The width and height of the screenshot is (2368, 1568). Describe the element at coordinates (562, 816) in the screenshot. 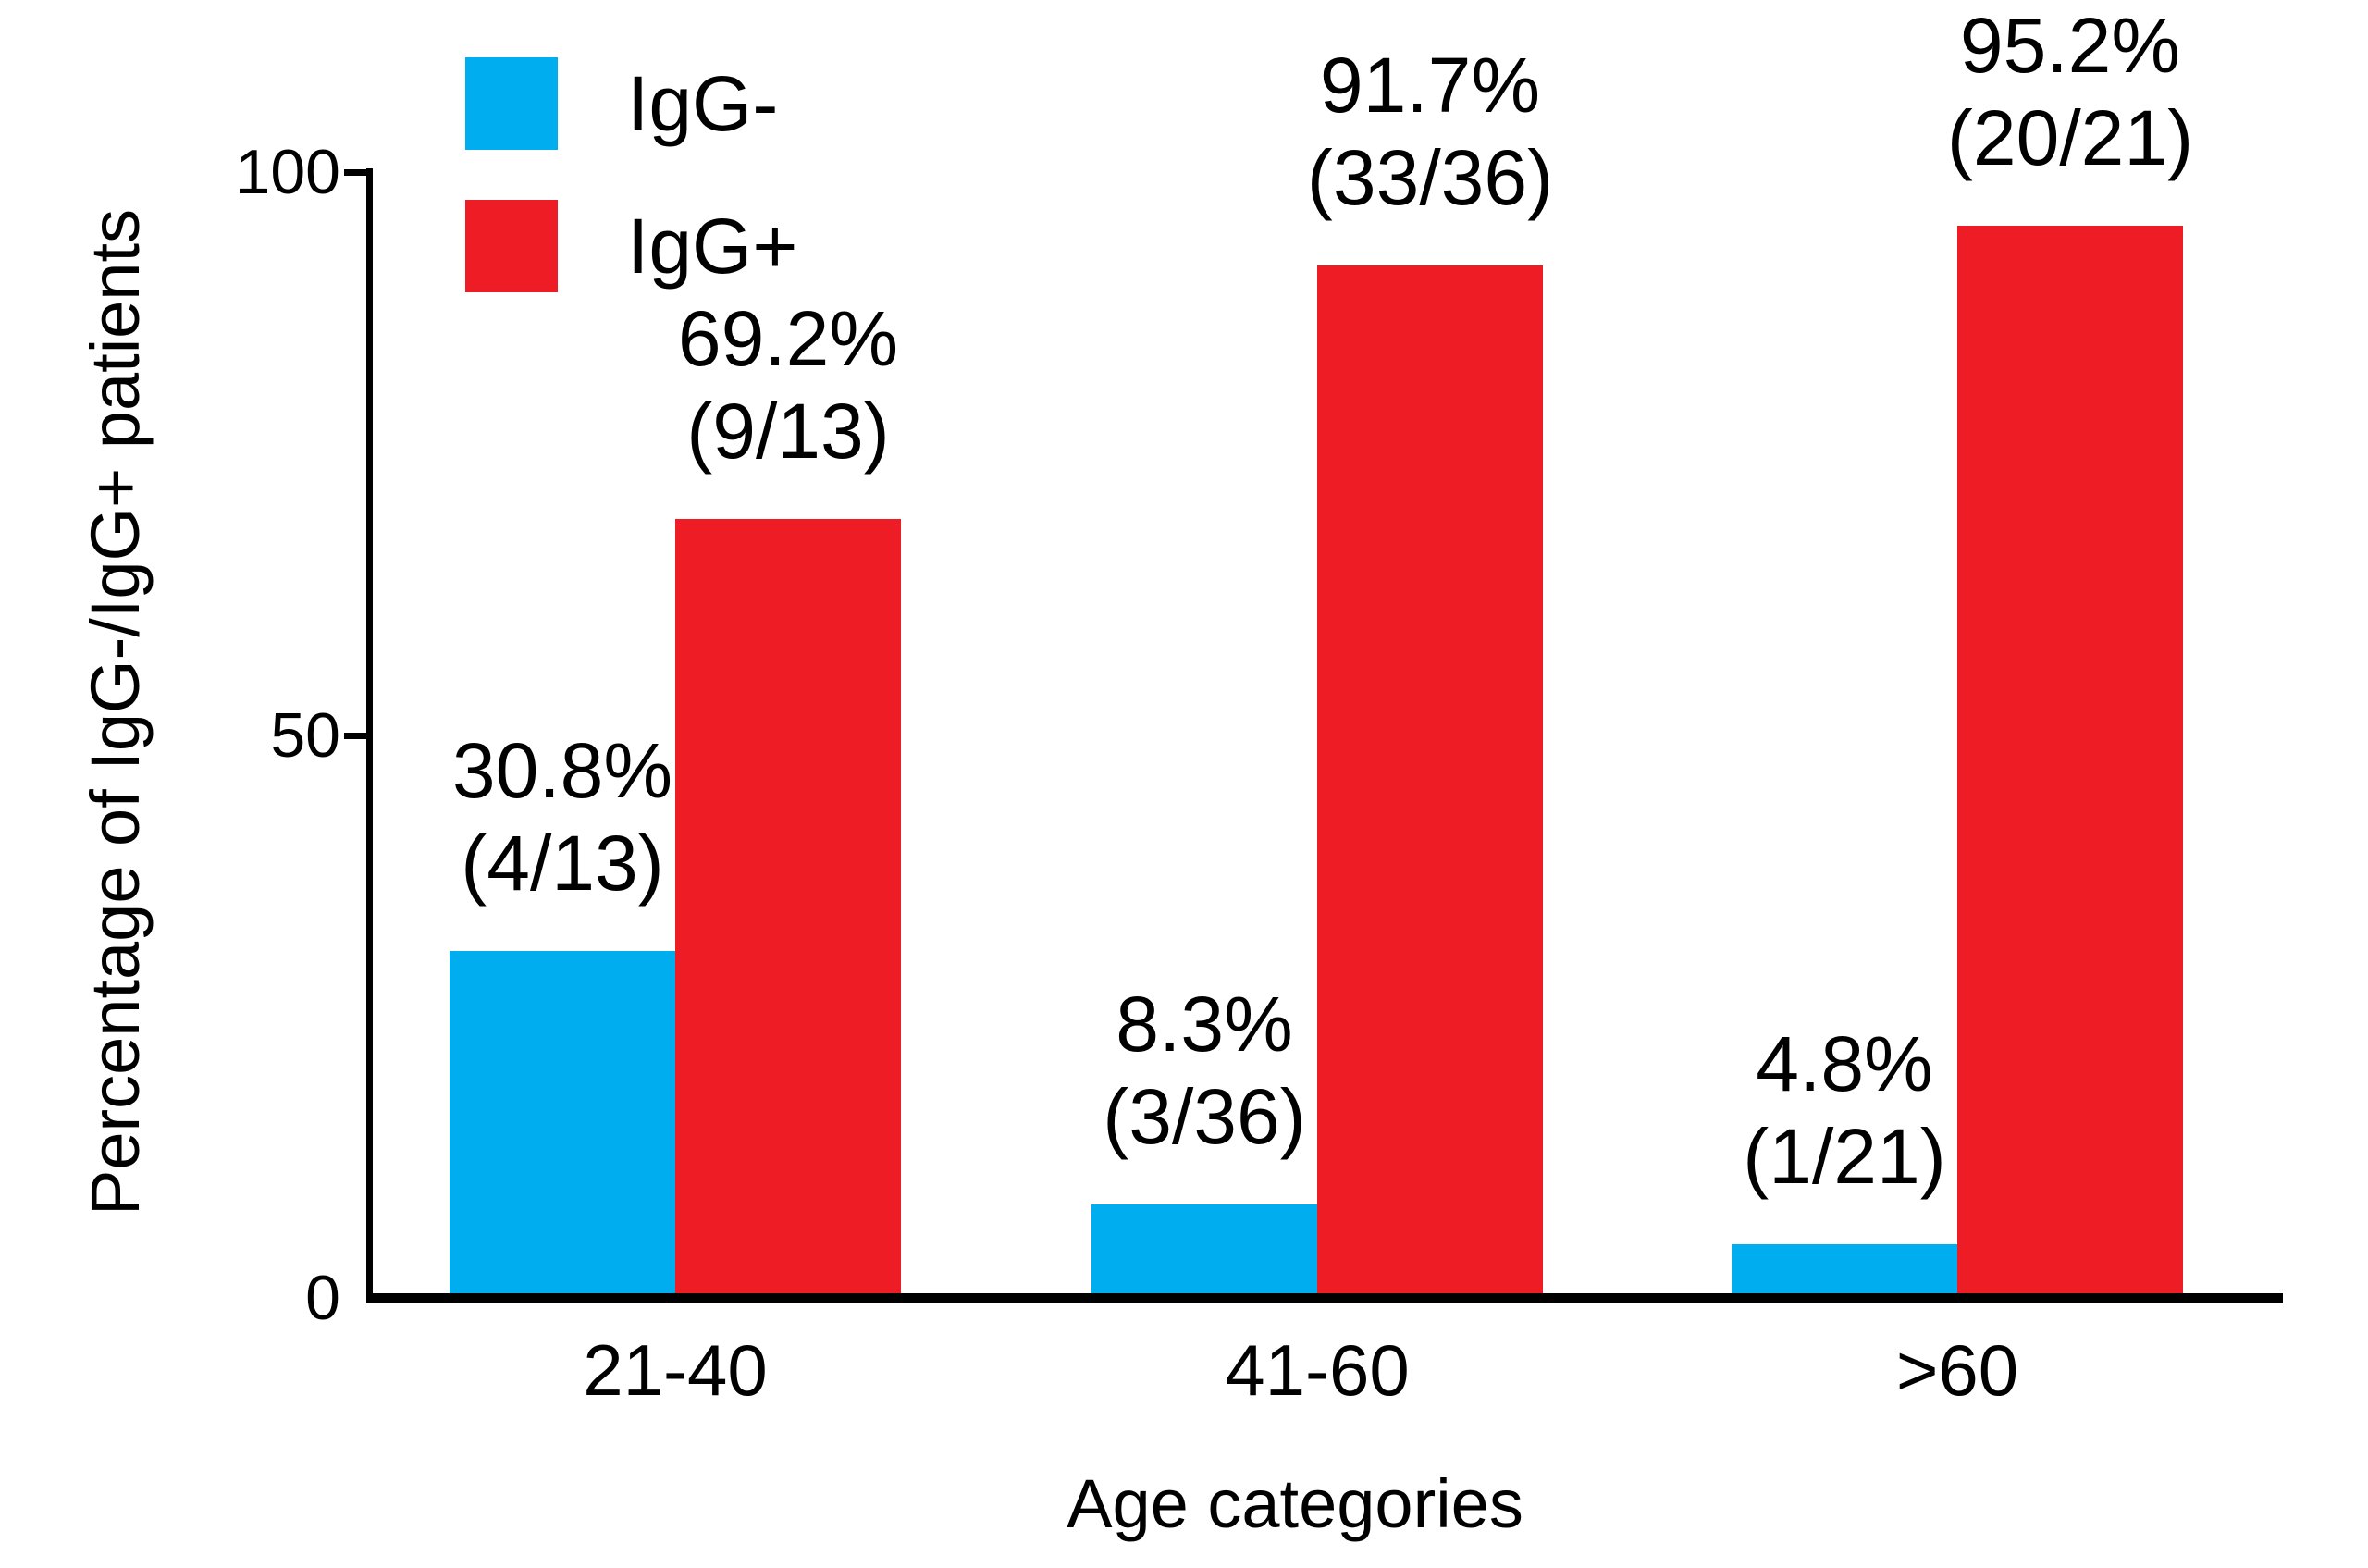

I see `annotation-igg-negative-21-40: 30.8% (4/13)` at that location.